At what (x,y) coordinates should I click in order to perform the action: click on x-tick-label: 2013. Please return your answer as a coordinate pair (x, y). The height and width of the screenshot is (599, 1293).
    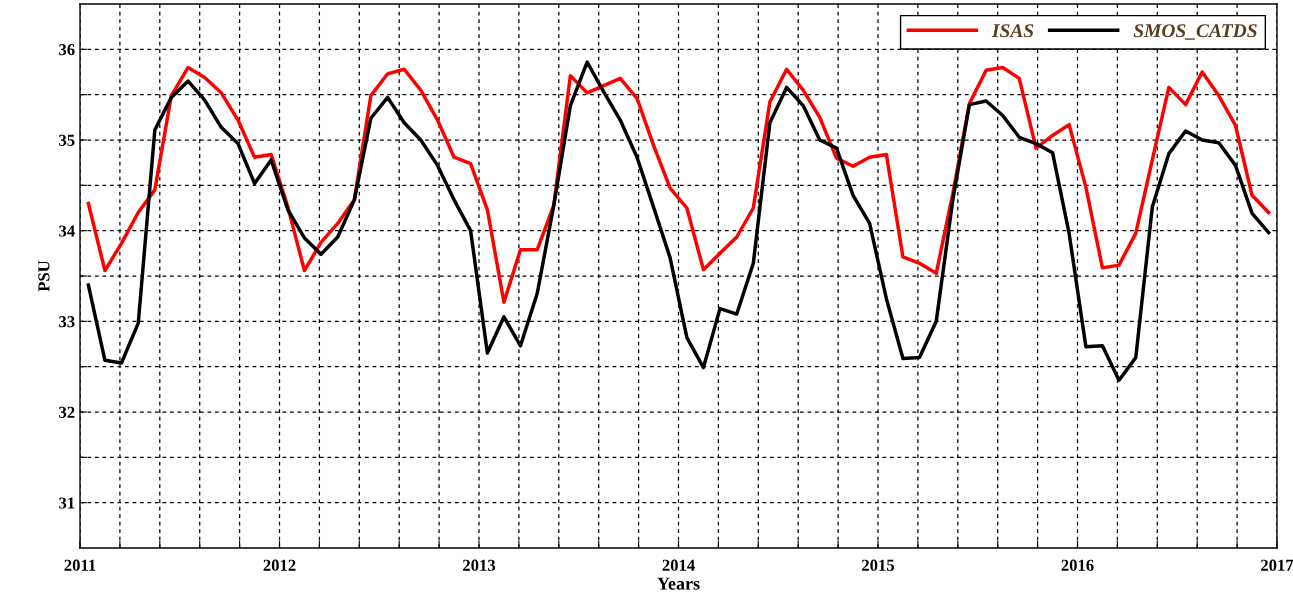
    Looking at the image, I should click on (479, 565).